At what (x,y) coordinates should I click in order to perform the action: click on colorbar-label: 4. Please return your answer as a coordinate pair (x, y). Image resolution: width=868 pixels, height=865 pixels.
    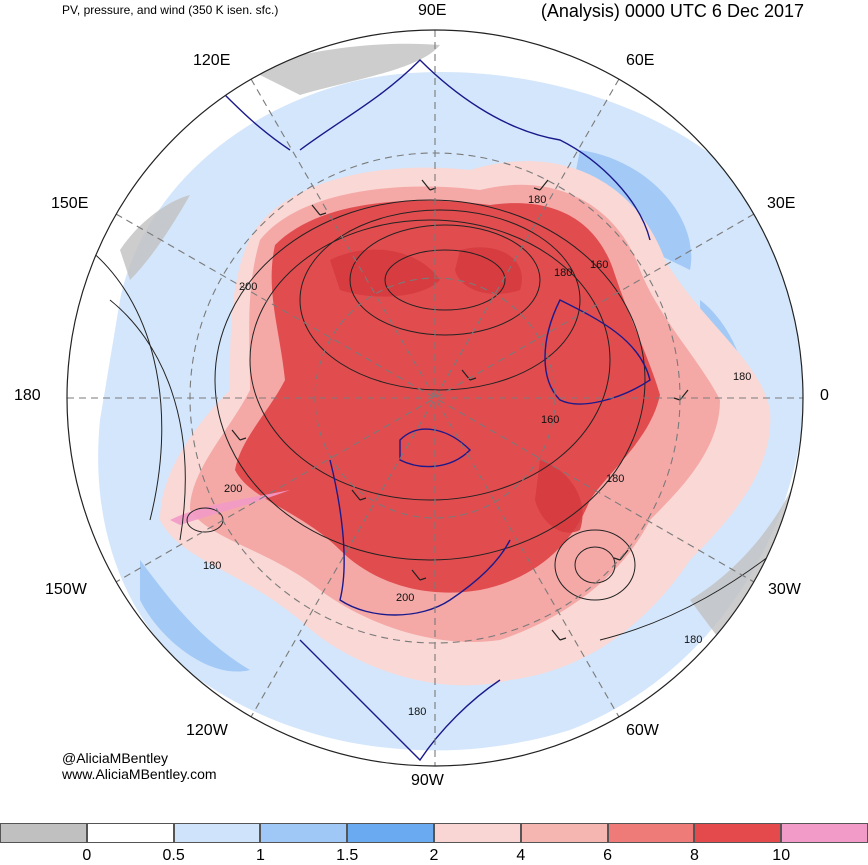
    Looking at the image, I should click on (521, 855).